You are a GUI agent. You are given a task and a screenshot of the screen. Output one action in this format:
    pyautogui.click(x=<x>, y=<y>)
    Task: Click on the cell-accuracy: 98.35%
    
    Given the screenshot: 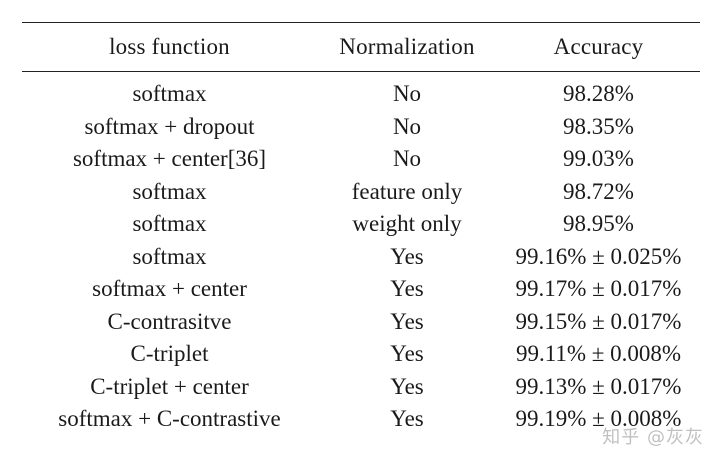 What is the action you would take?
    pyautogui.click(x=598, y=126)
    